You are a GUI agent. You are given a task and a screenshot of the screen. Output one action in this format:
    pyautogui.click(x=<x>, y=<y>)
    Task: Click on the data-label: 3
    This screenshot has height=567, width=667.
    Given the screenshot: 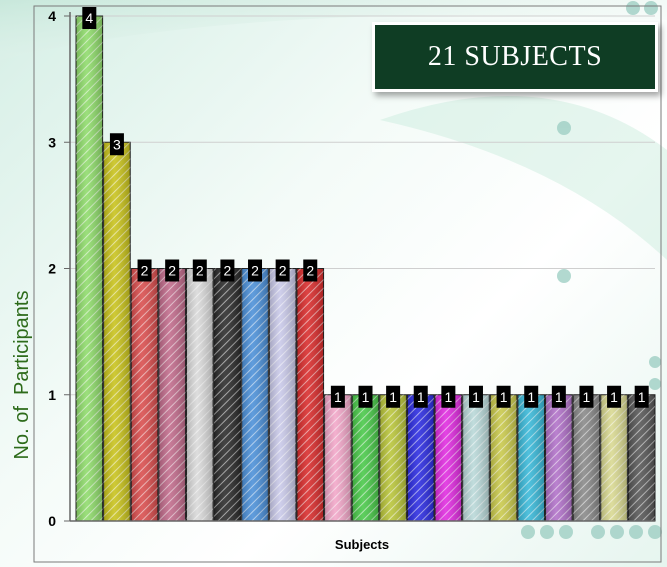 What is the action you would take?
    pyautogui.click(x=116, y=144)
    